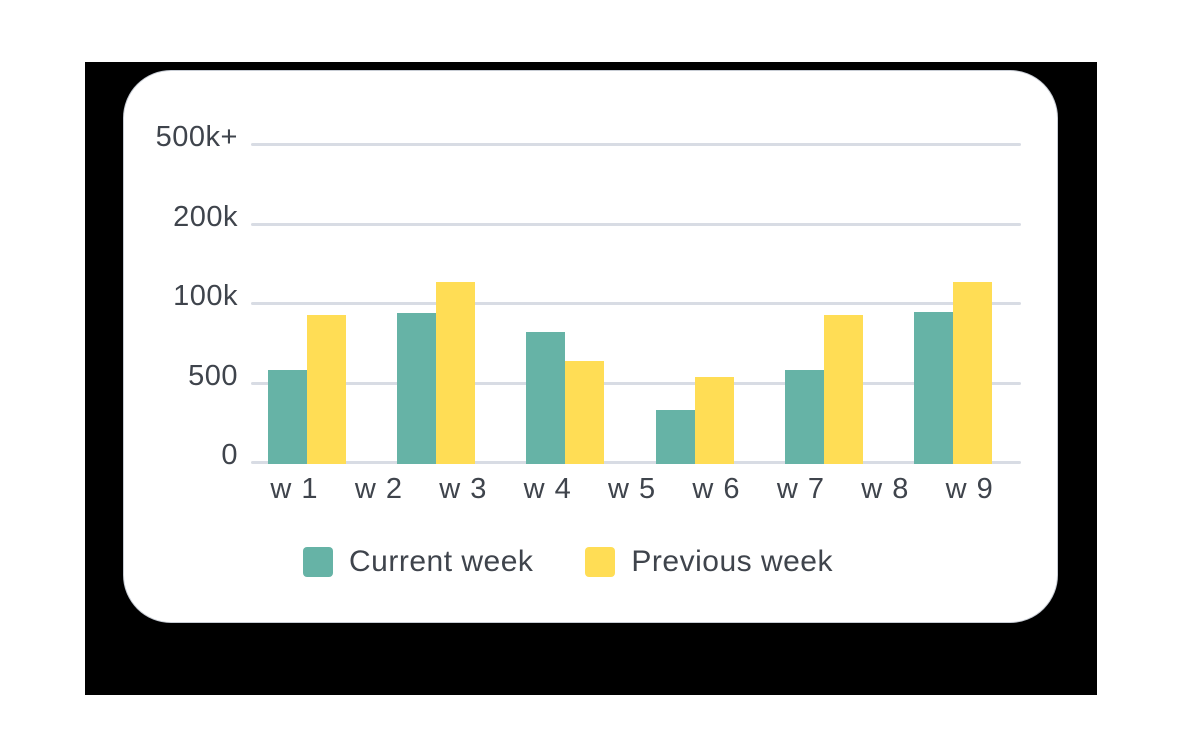  I want to click on x-axis-tick-label: w 1, so click(294, 489).